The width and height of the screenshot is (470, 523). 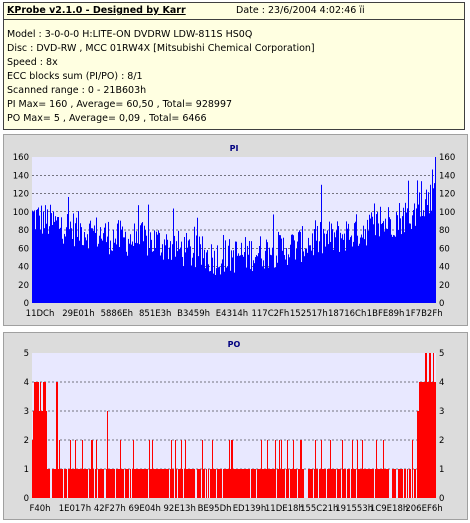 I want to click on x-tick-label: 206EF6h, so click(x=423, y=509).